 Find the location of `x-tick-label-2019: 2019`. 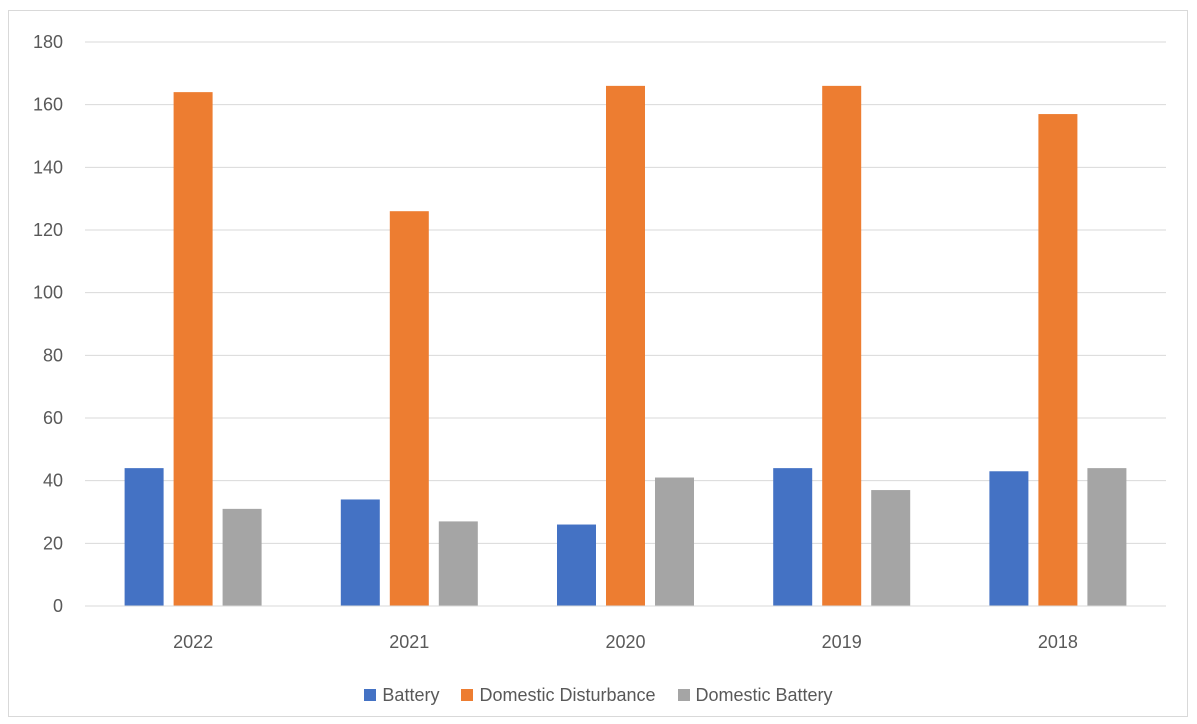

x-tick-label-2019: 2019 is located at coordinates (842, 642).